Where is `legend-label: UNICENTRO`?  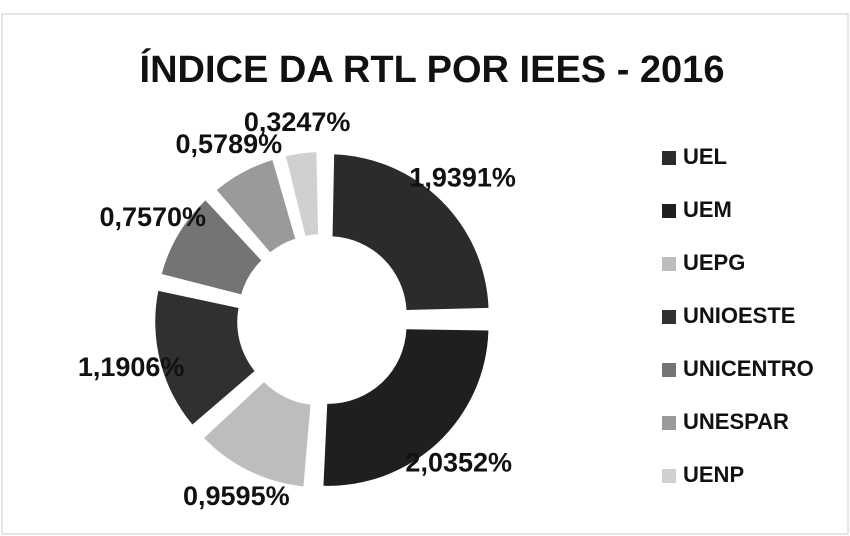 legend-label: UNICENTRO is located at coordinates (748, 368).